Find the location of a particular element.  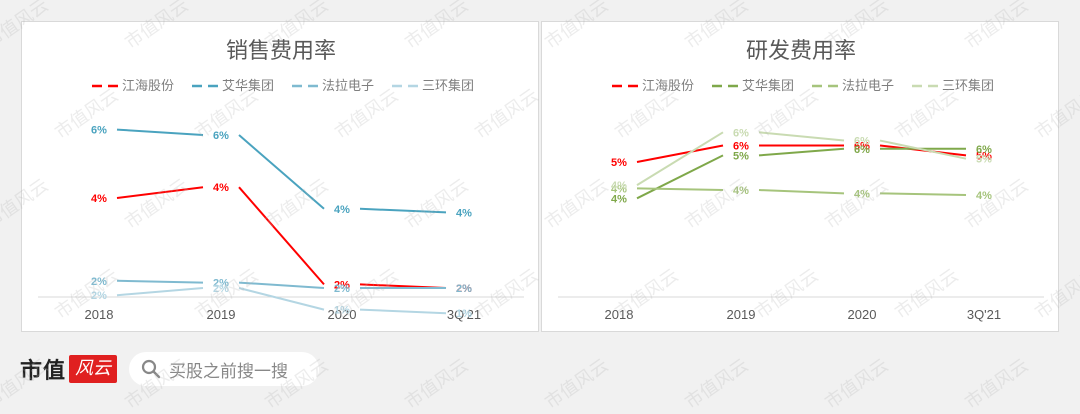

search-box: 买股之前搜一搜 is located at coordinates (224, 369).